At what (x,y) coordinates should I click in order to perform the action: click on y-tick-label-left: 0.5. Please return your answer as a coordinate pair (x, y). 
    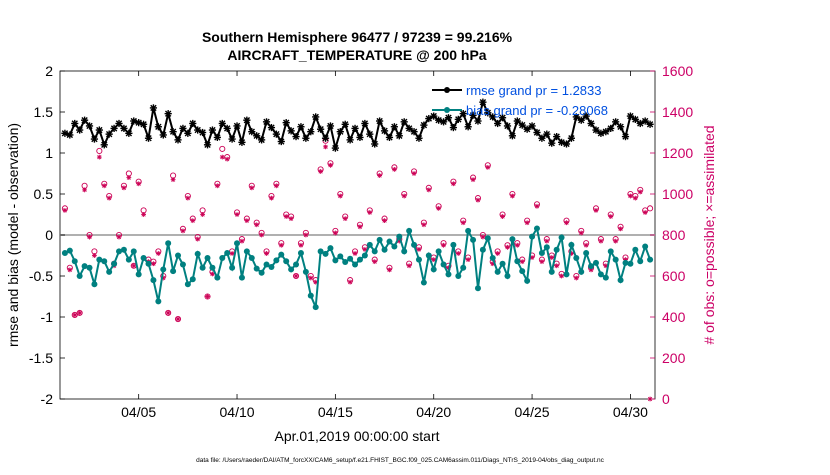
    Looking at the image, I should click on (44, 194).